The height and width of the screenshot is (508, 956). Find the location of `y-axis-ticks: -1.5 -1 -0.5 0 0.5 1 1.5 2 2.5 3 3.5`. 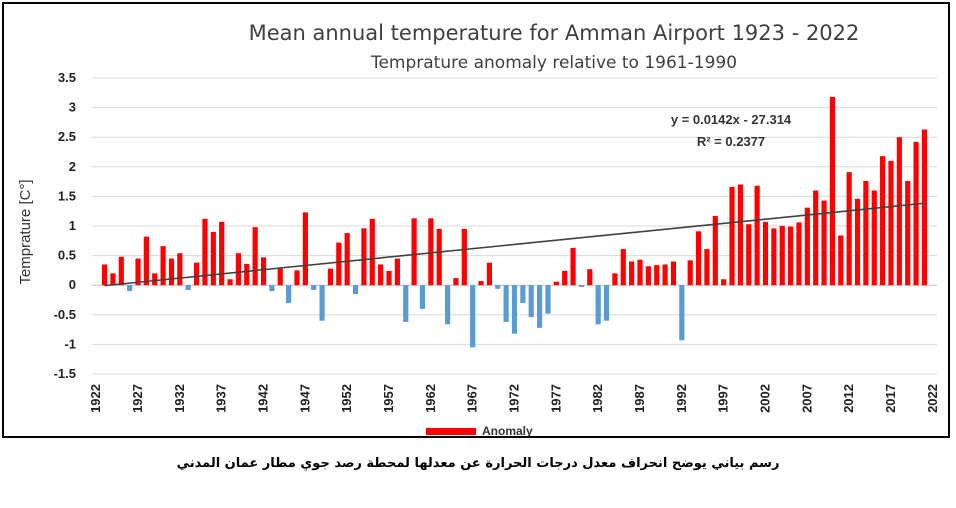

y-axis-ticks: -1.5 -1 -0.5 0 0.5 1 1.5 2 2.5 3 3.5 is located at coordinates (65, 225).